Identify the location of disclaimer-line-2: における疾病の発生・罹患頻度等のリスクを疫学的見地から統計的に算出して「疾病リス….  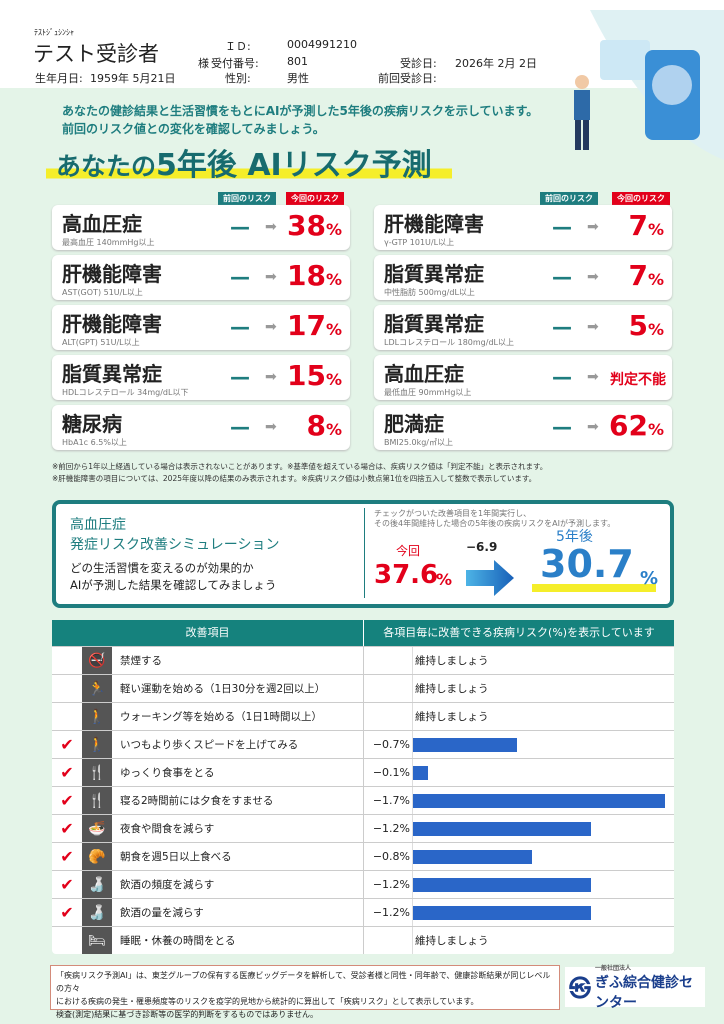
(267, 1001).